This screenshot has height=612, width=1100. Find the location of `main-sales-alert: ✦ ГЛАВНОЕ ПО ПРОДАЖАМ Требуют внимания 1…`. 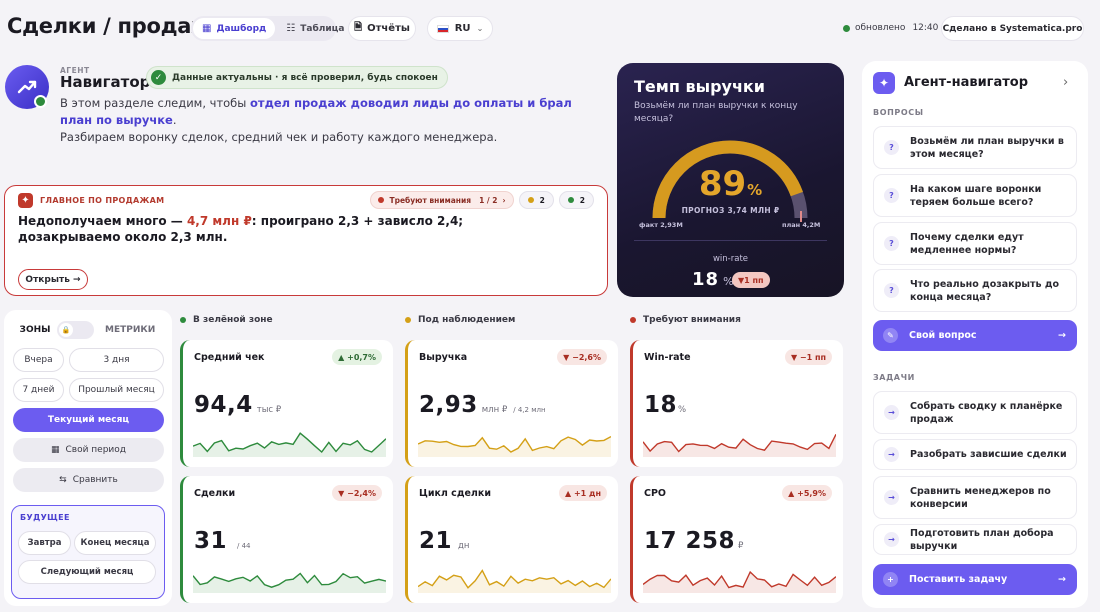

main-sales-alert: ✦ ГЛАВНОЕ ПО ПРОДАЖАМ Требуют внимания 1… is located at coordinates (306, 240).